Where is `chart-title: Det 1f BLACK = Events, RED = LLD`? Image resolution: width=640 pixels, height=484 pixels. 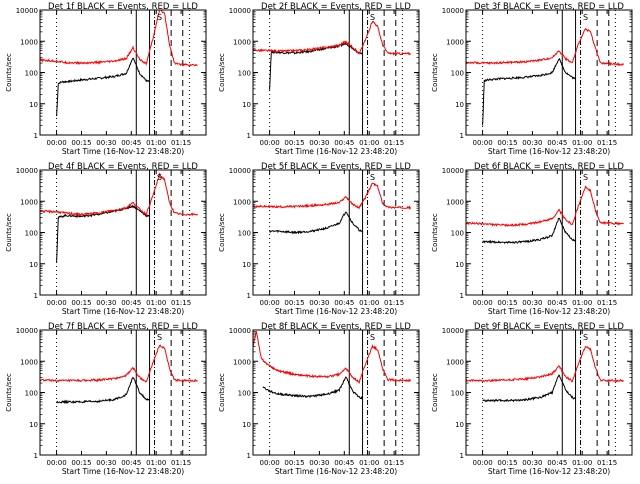 chart-title: Det 1f BLACK = Events, RED = LLD is located at coordinates (123, 7).